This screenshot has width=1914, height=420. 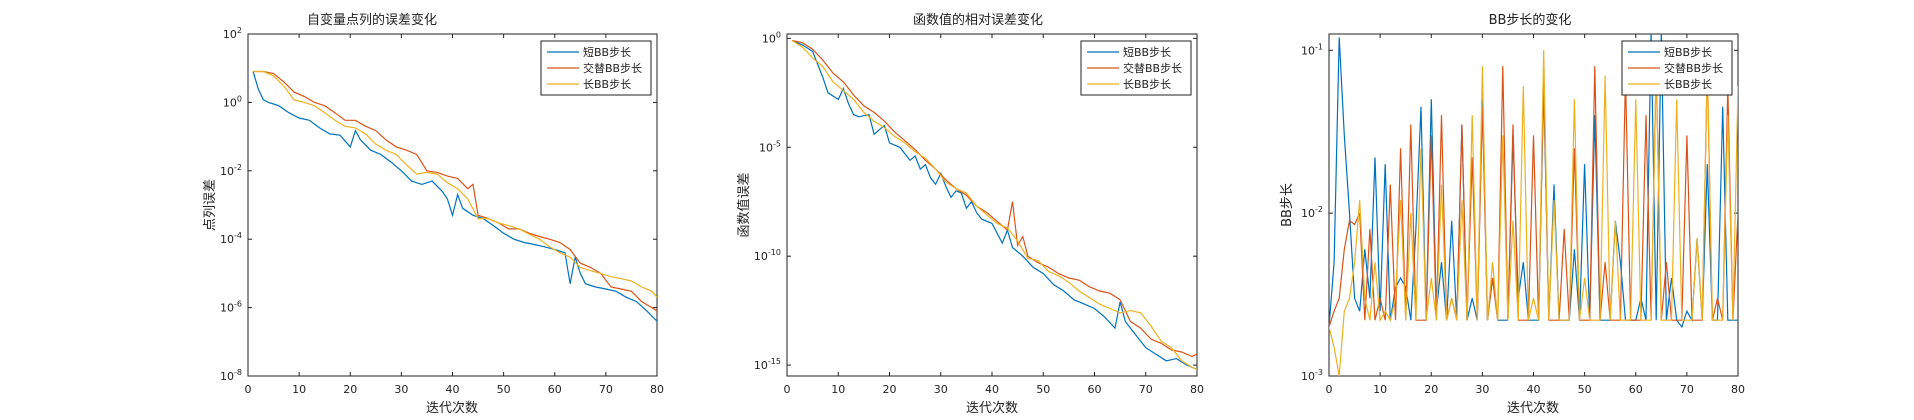 I want to click on panel-3-xtick-label: 30, so click(x=1482, y=389).